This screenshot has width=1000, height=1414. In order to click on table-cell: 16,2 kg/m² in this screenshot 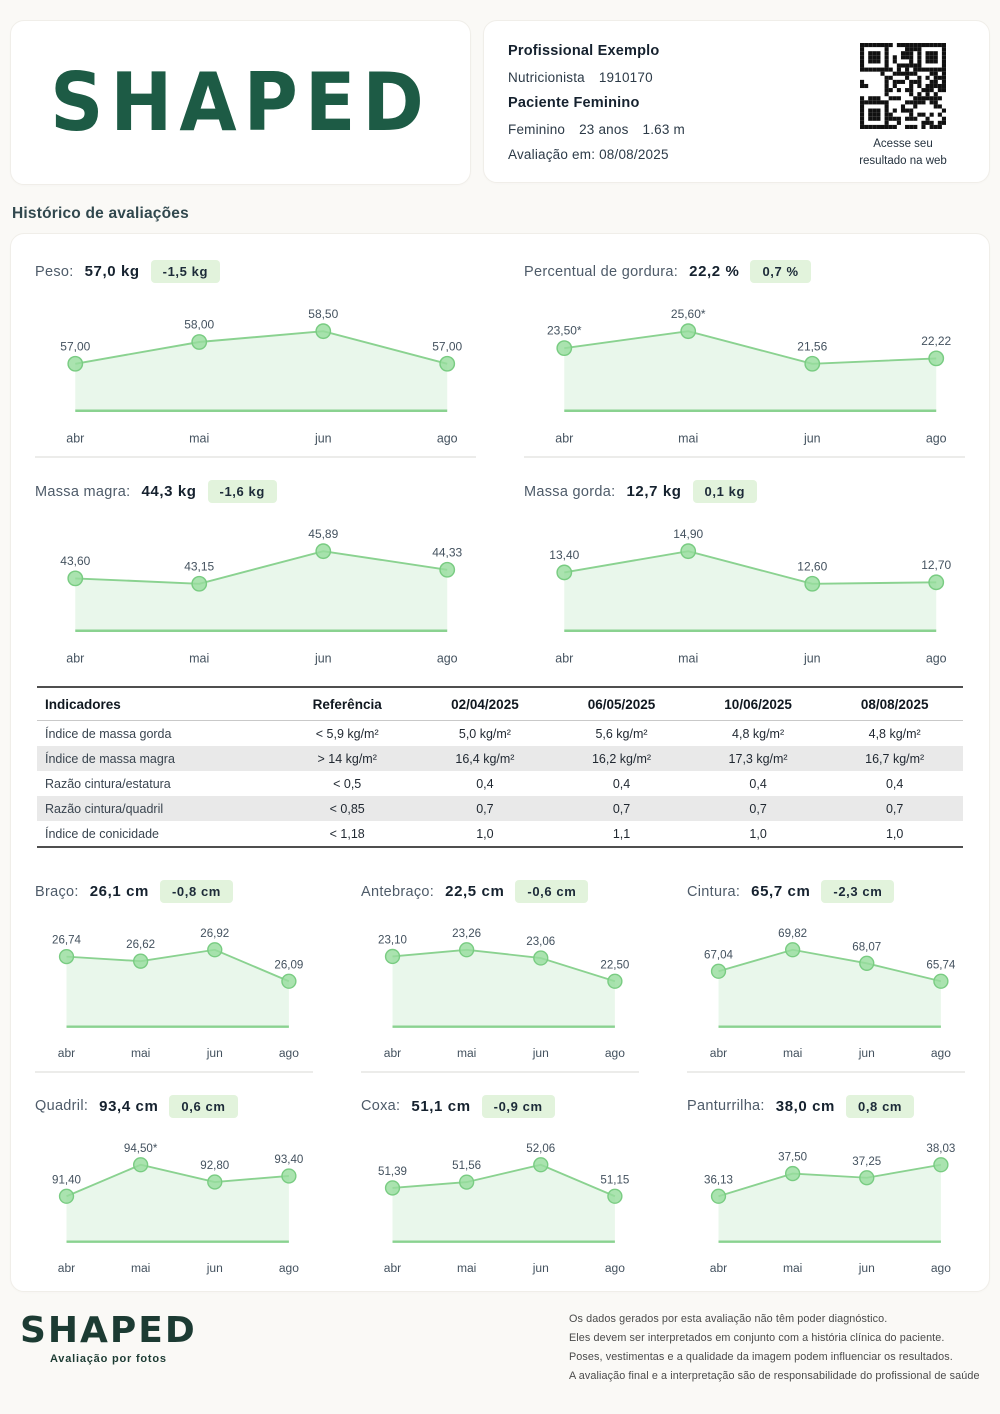, I will do `click(621, 758)`.